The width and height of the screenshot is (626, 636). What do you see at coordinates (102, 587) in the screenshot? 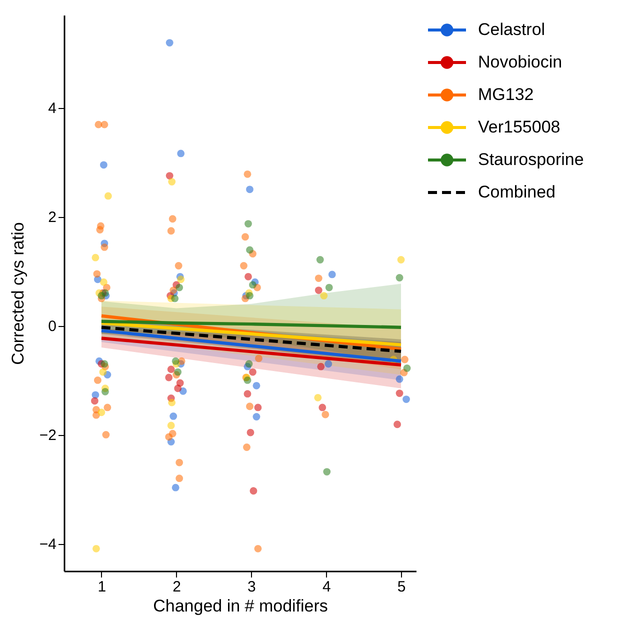
I see `x-tick-label: 1` at bounding box center [102, 587].